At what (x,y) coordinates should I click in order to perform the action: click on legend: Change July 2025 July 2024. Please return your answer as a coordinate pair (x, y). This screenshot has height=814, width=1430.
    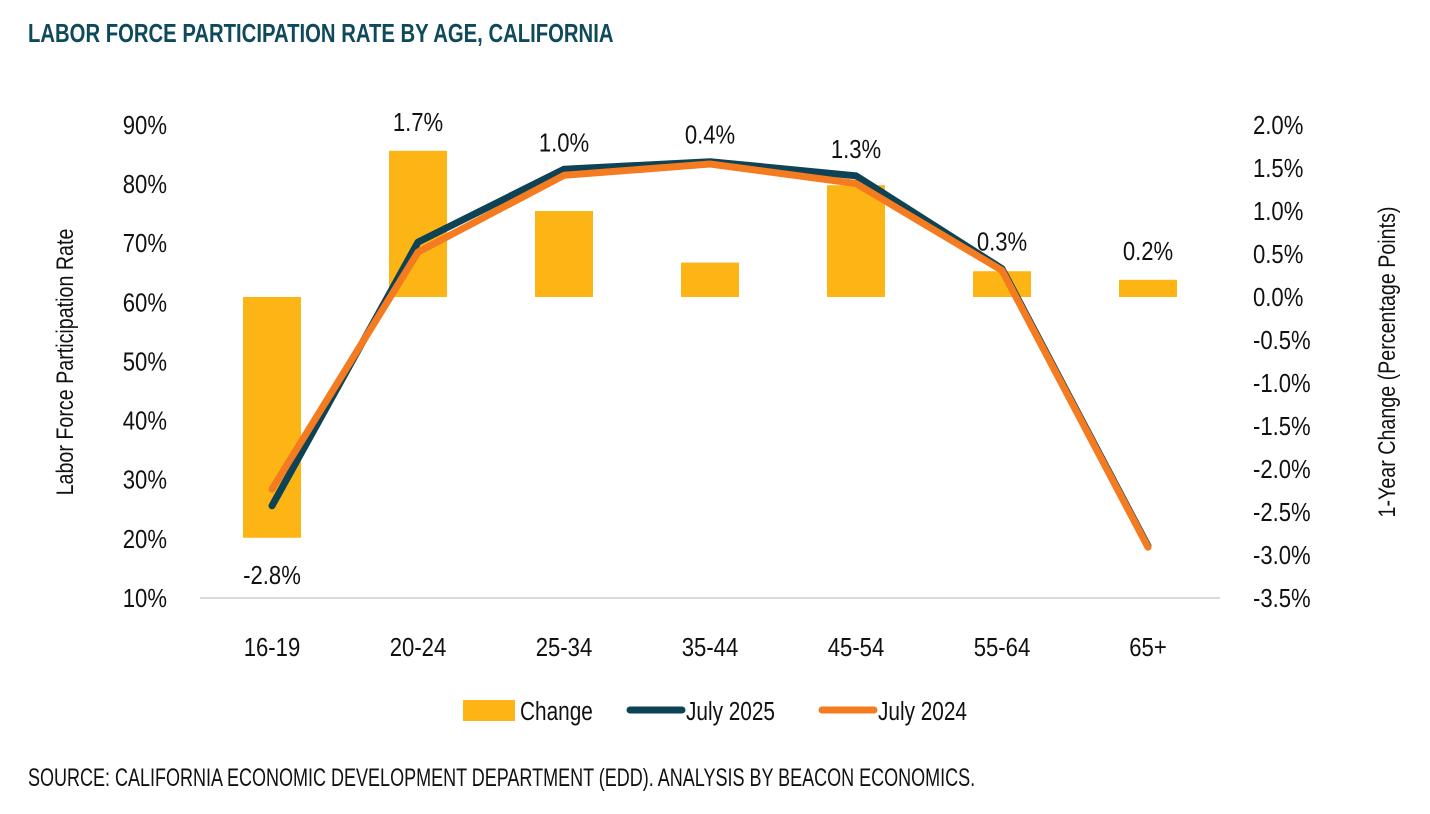
    Looking at the image, I should click on (715, 711).